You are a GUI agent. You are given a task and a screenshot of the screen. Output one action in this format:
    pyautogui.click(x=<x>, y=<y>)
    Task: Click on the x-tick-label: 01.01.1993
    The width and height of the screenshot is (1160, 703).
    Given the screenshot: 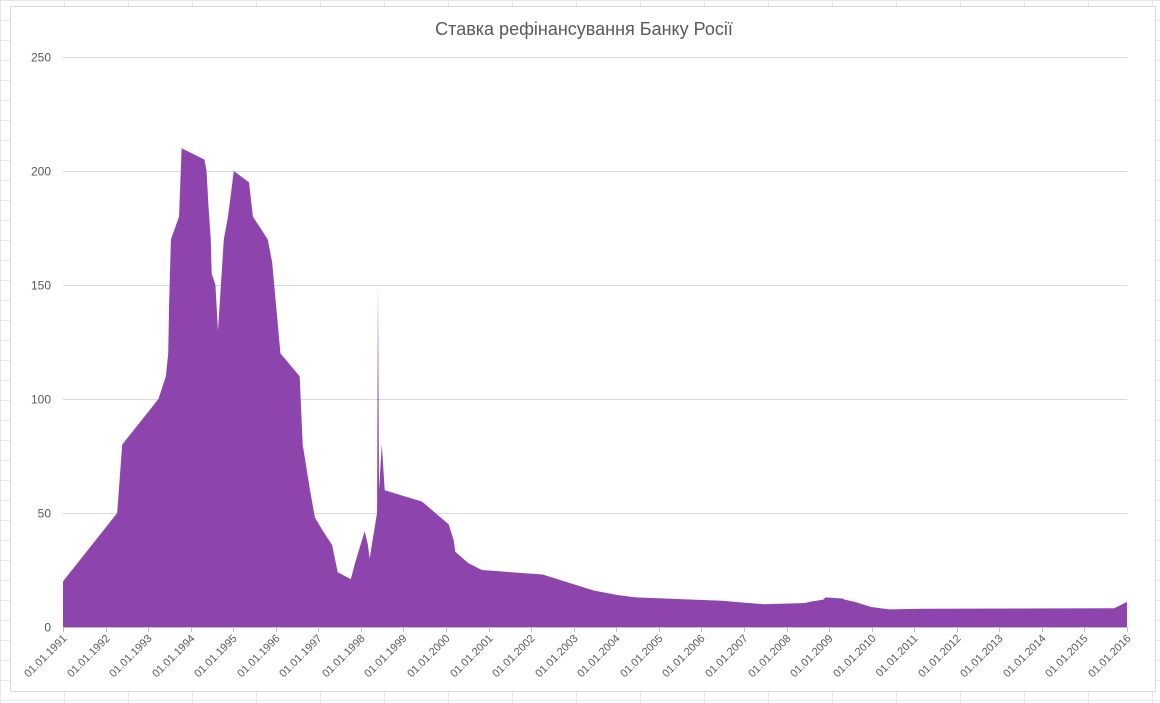 What is the action you would take?
    pyautogui.click(x=130, y=656)
    